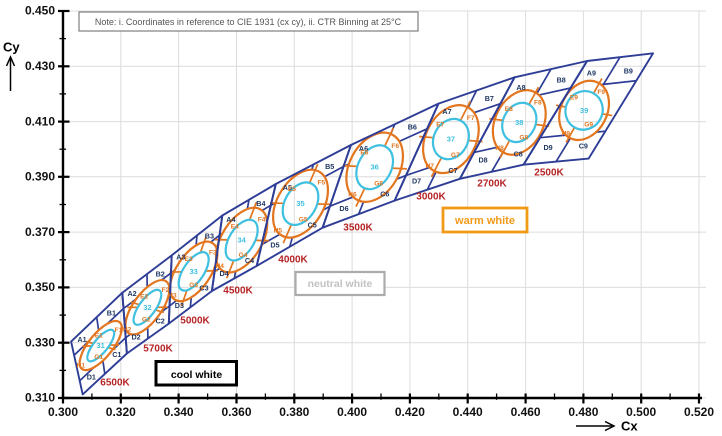  What do you see at coordinates (127, 330) in the screenshot?
I see `svg-text: H2` at bounding box center [127, 330].